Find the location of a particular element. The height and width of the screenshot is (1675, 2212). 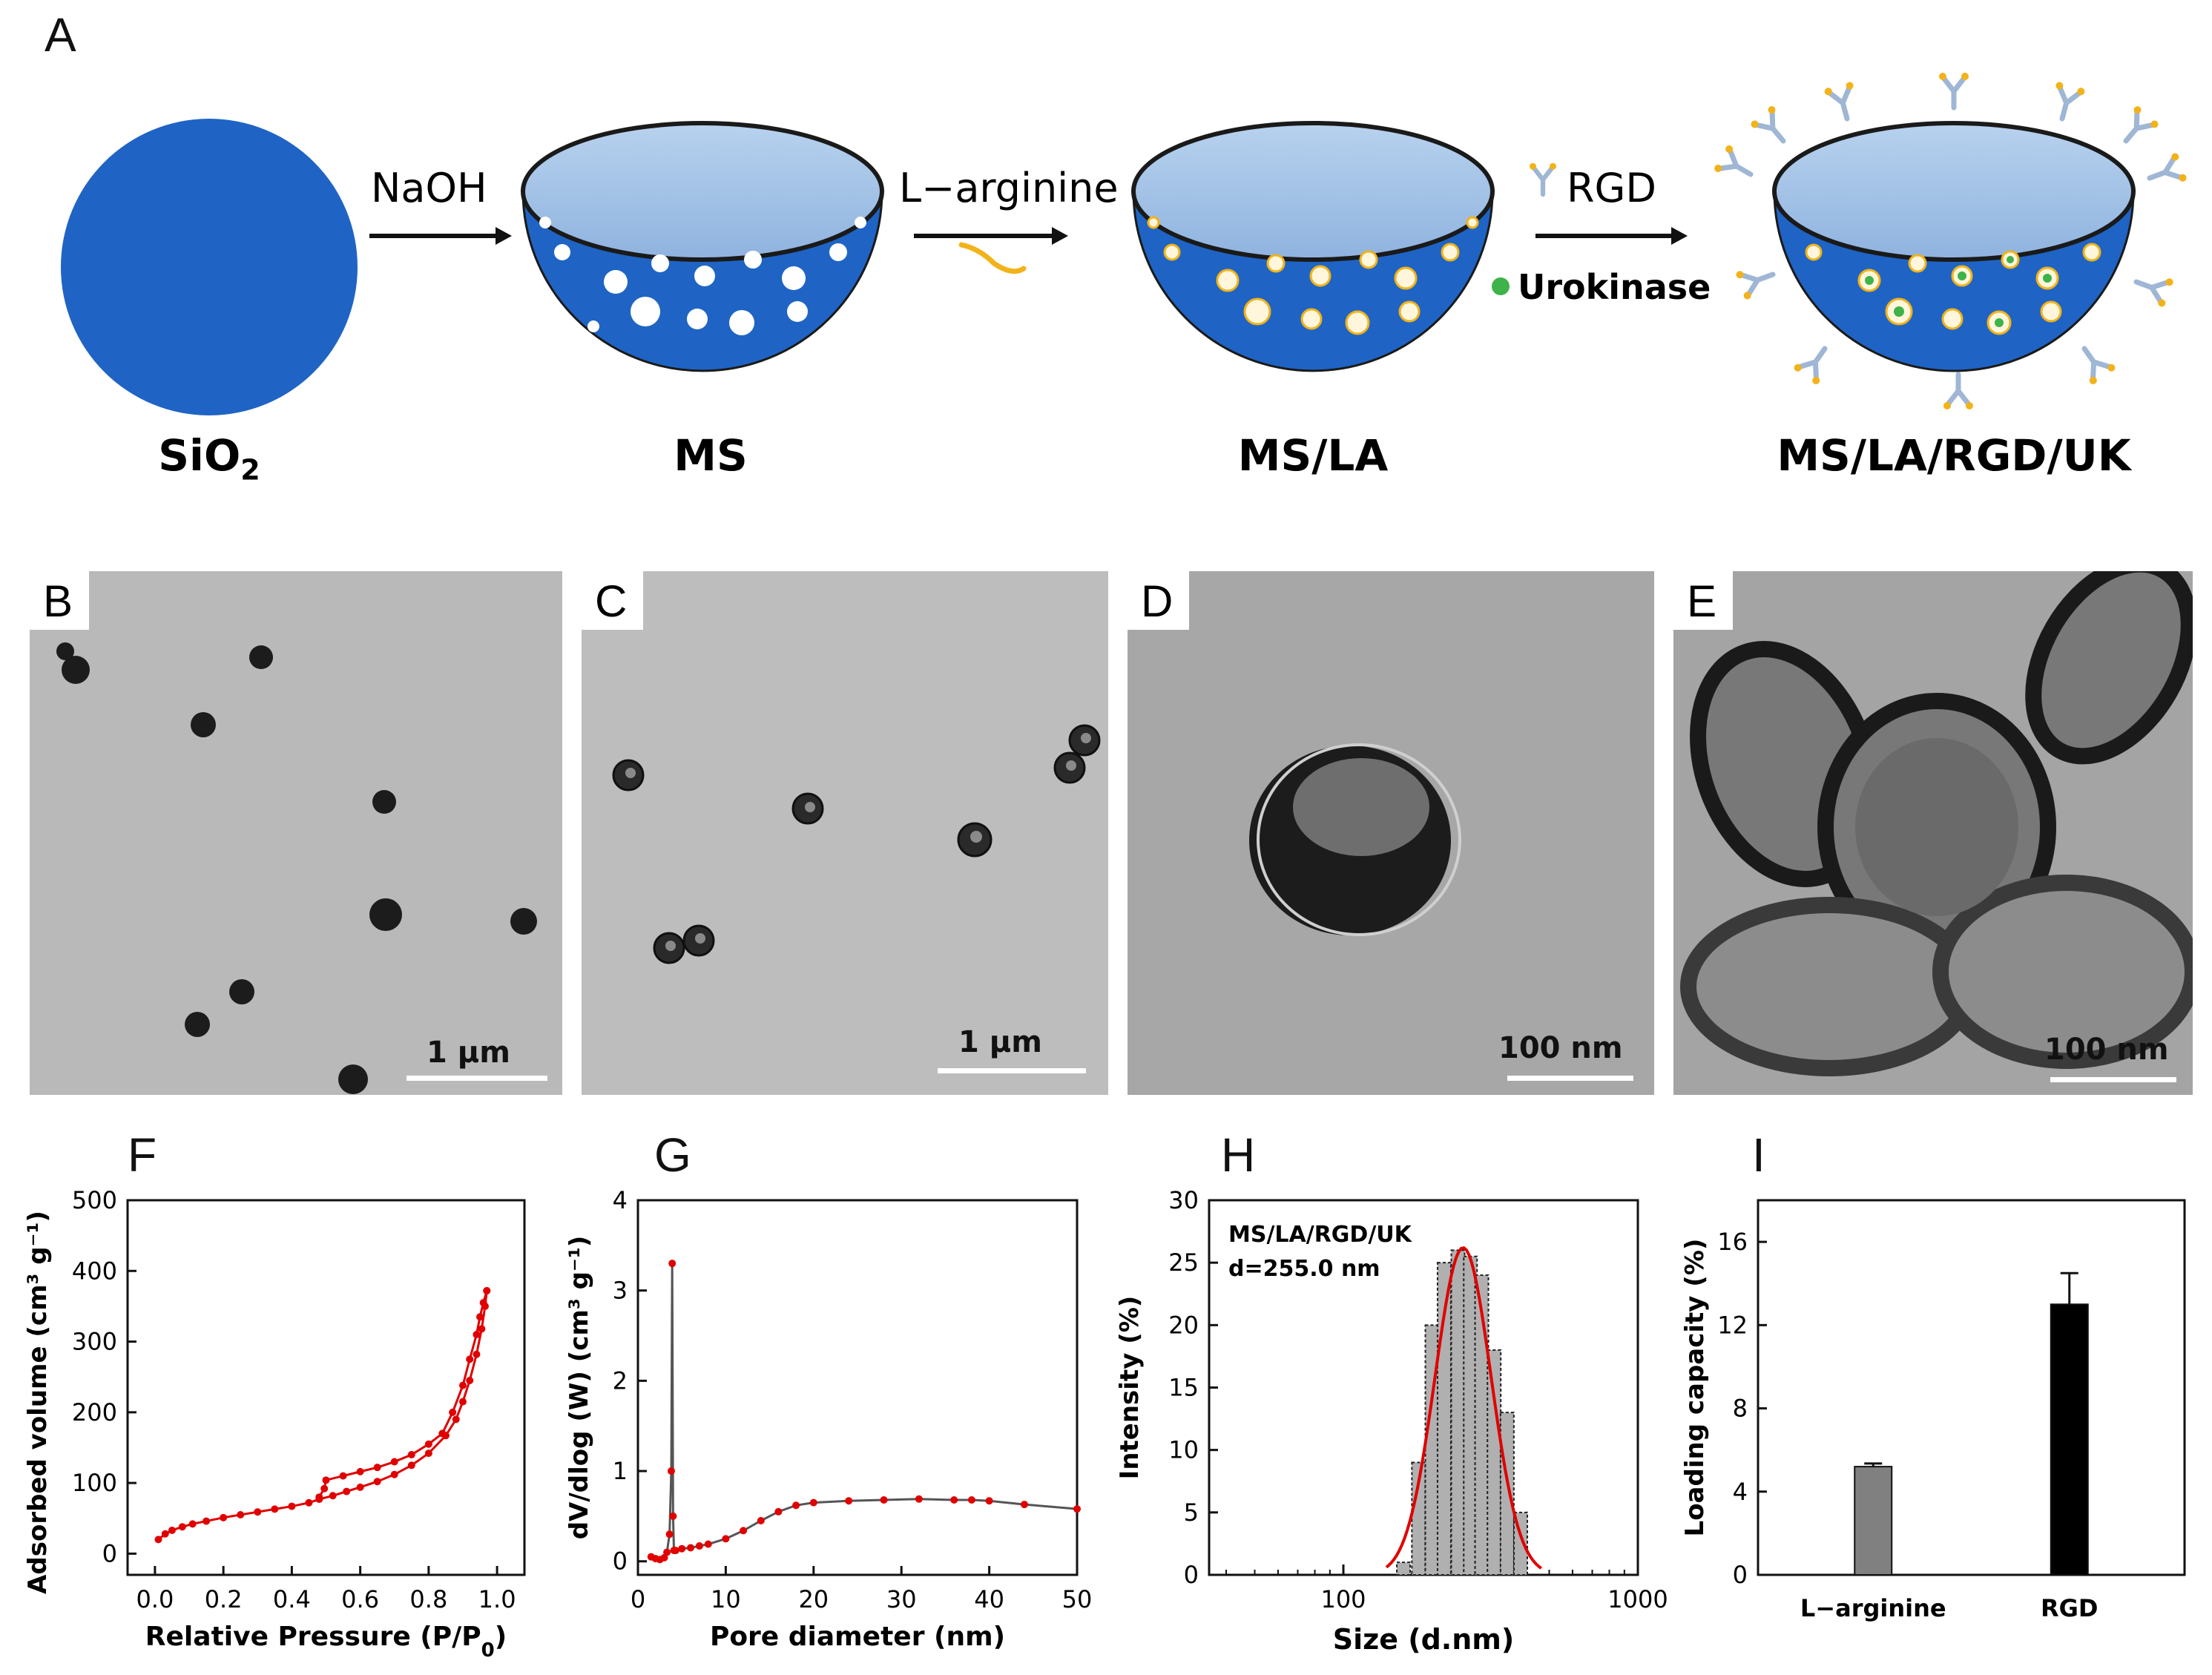

stage-label-final: MS/LA/RGD/UK is located at coordinates (1954, 455).